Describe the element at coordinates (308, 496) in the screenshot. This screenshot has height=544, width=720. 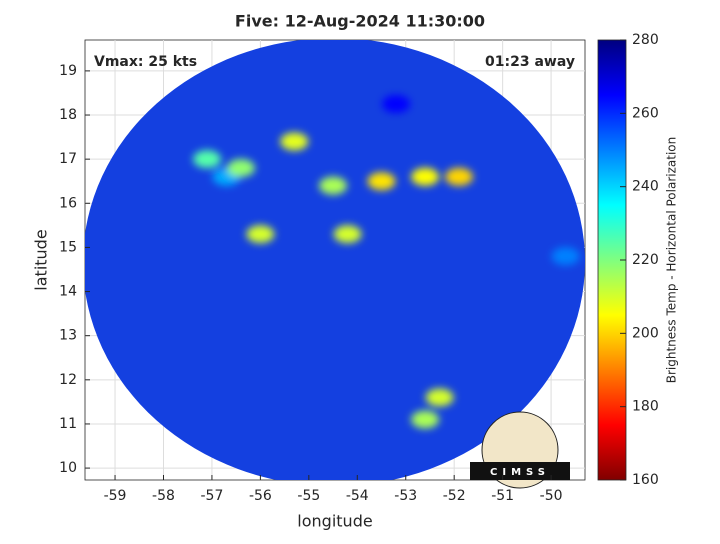
I see `x-tick-label: -55` at that location.